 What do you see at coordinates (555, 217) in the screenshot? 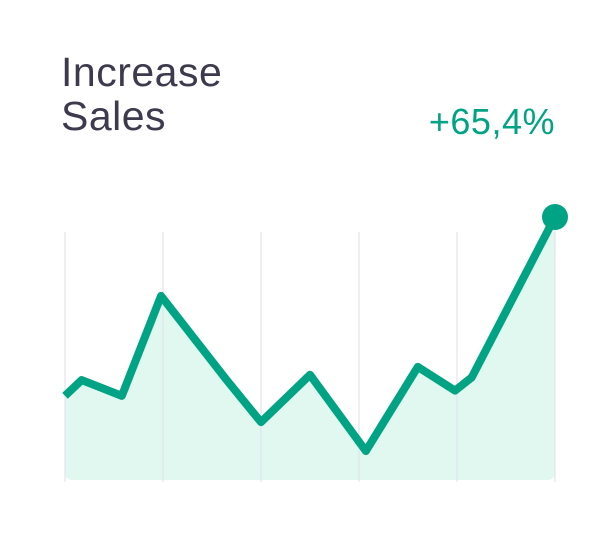
I see `end-point-marker` at bounding box center [555, 217].